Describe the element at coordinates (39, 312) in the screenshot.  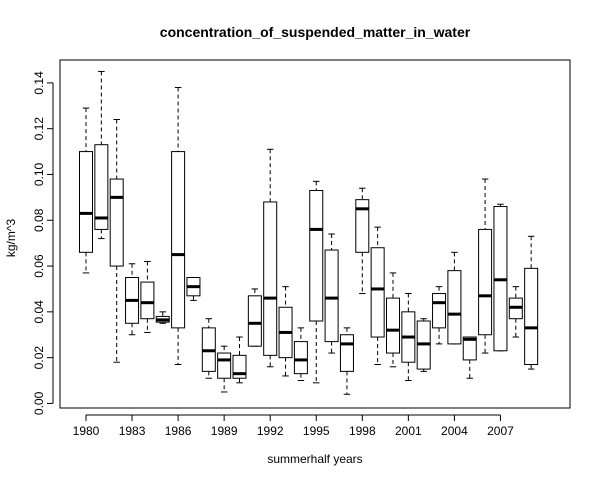
I see `y-tick-label: 0.04` at that location.